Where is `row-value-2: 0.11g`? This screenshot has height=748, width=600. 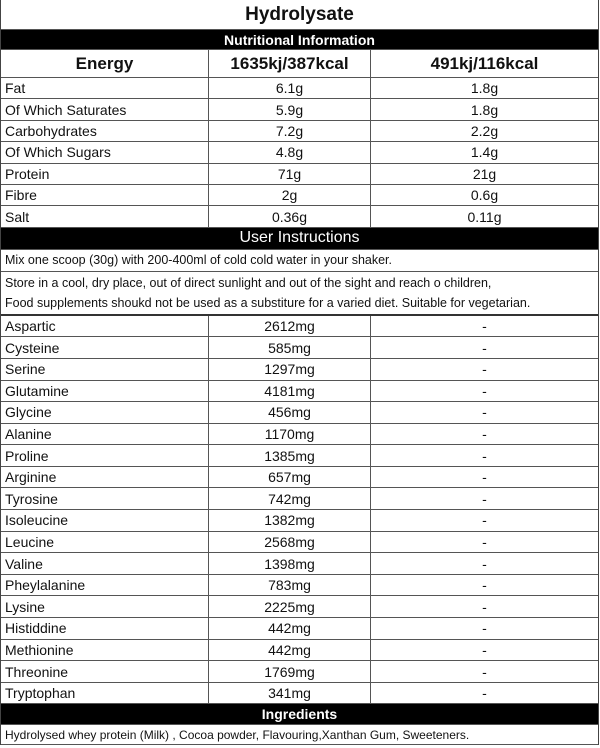
row-value-2: 0.11g is located at coordinates (484, 216).